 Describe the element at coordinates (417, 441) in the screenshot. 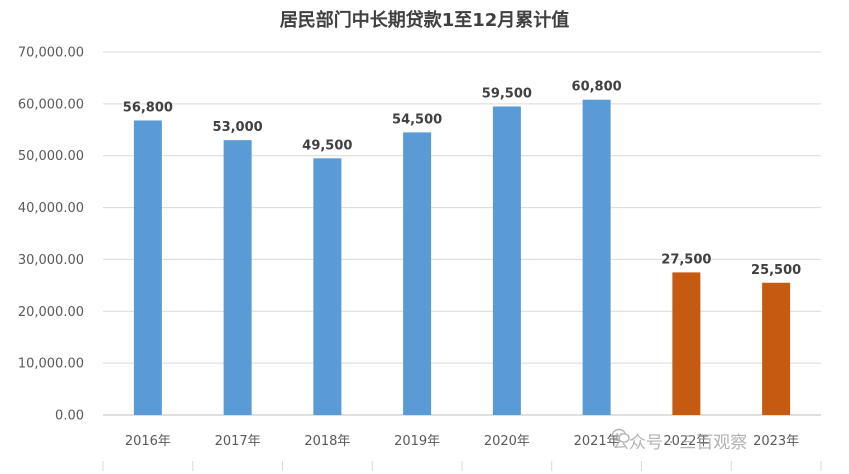

I see `x-tick-label: 2019年` at that location.